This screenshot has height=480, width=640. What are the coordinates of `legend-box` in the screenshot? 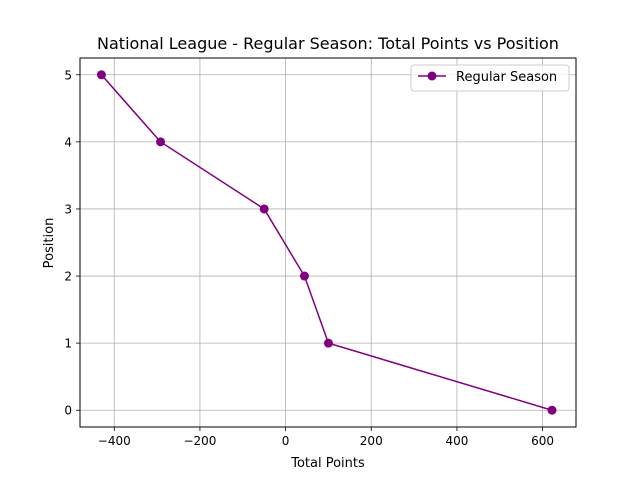 It's located at (490, 78).